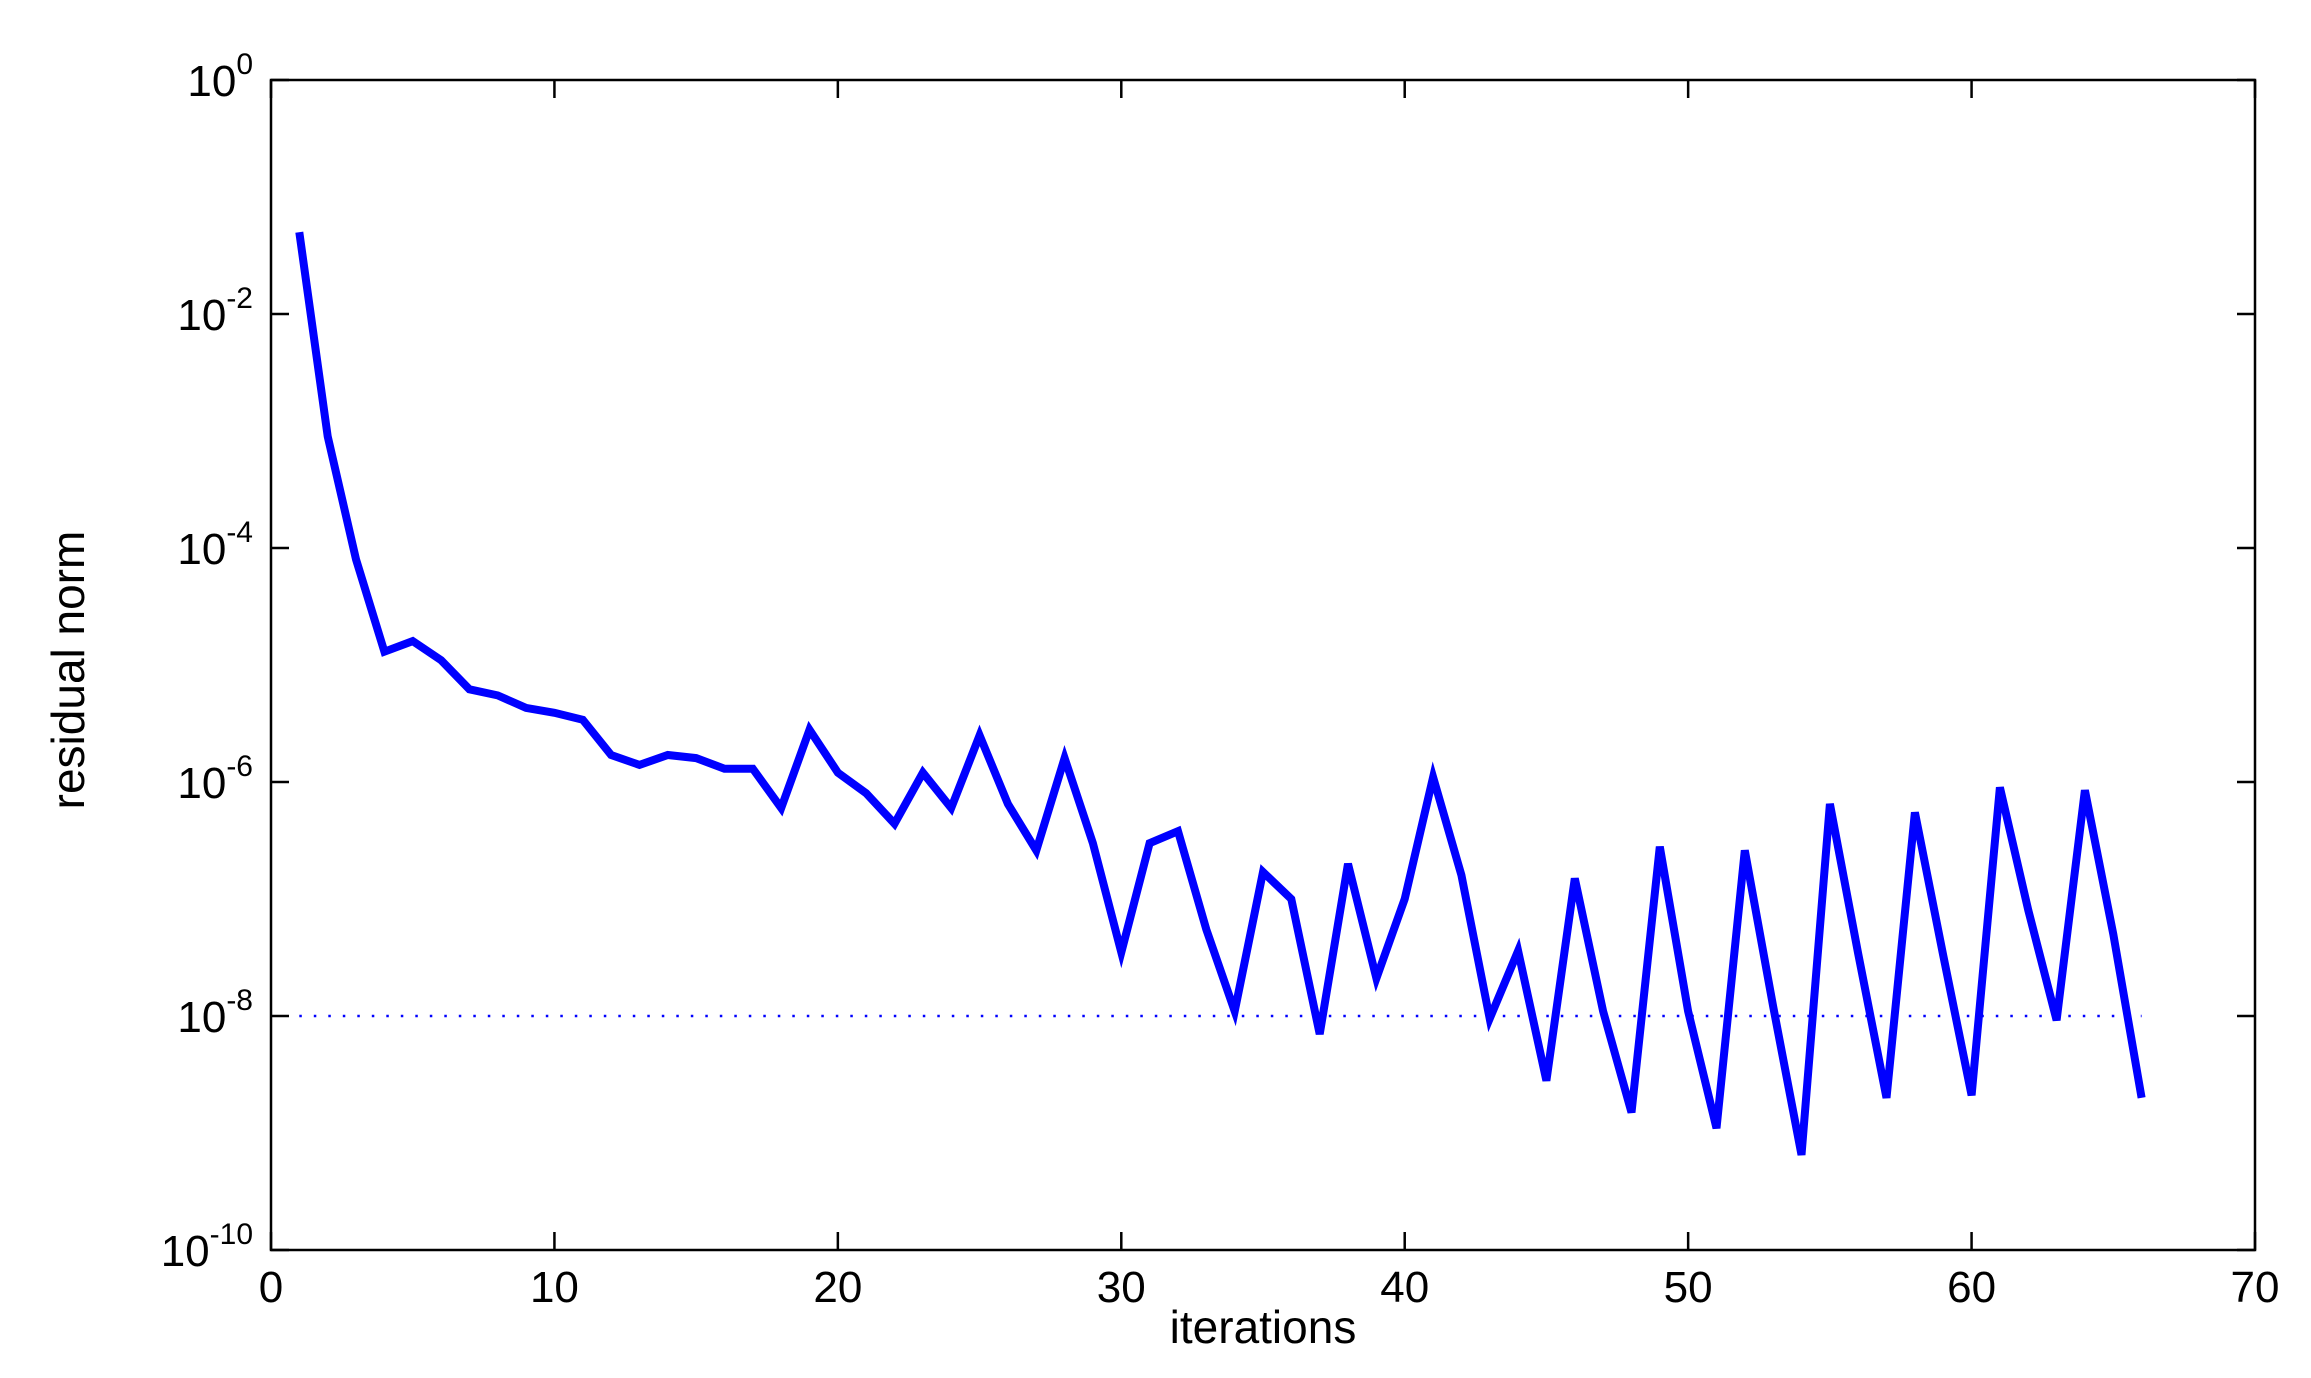  I want to click on y-tick-label: 10⁻⁴, so click(215, 545).